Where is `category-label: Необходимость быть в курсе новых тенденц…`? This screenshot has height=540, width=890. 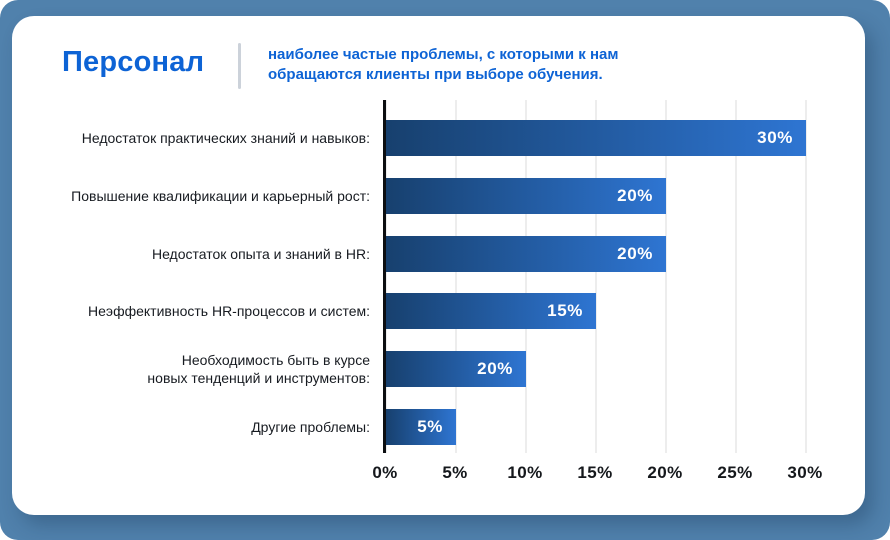 category-label: Необходимость быть в курсе новых тенденц… is located at coordinates (258, 369).